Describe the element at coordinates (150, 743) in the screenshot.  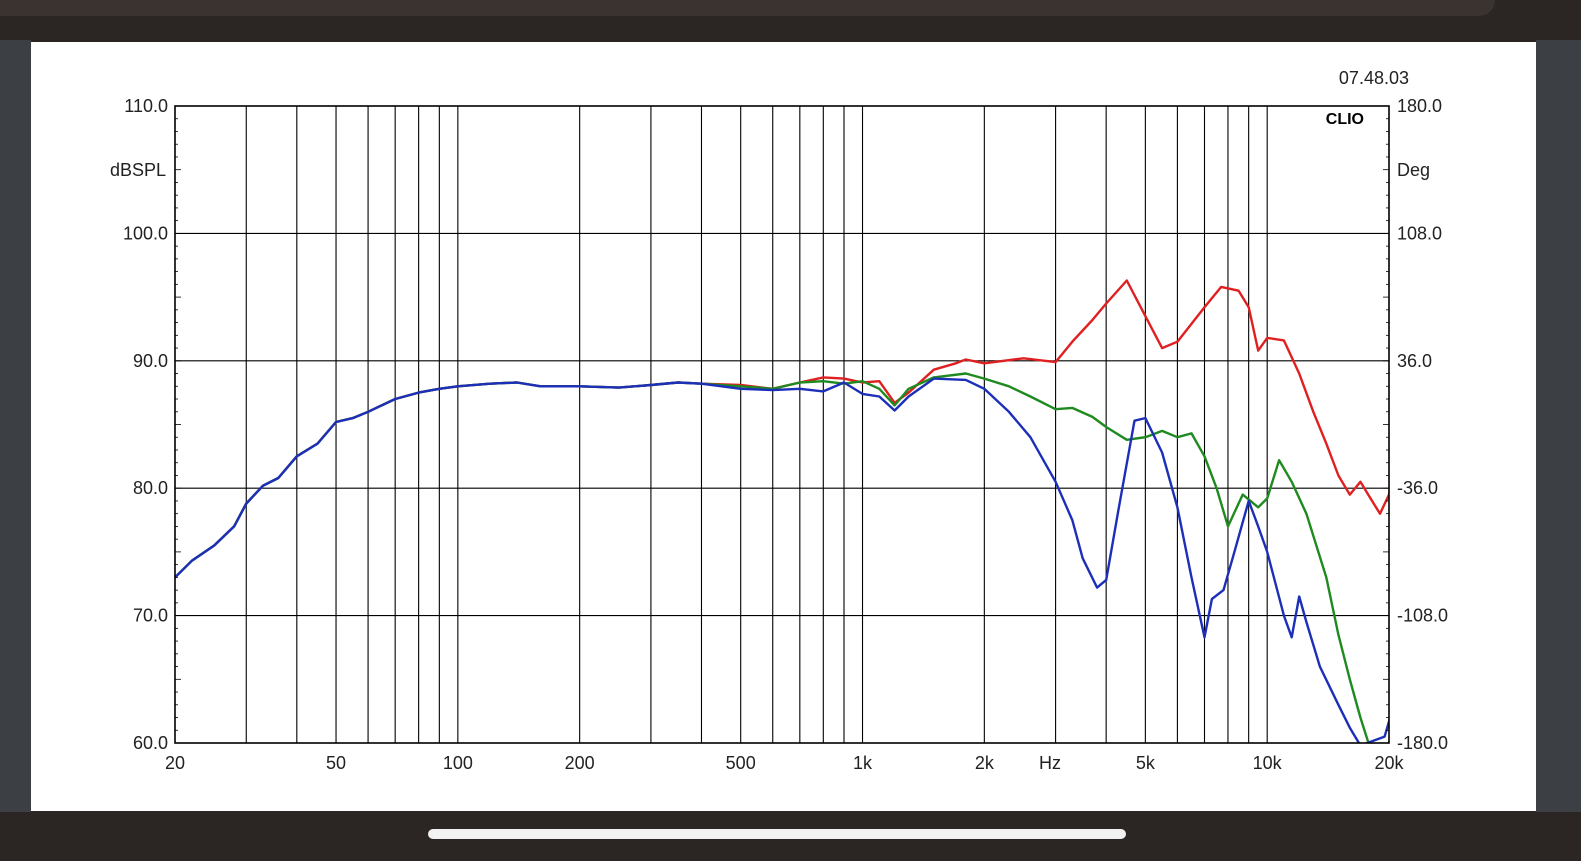
I see `y-tick-label-left: 60.0` at that location.